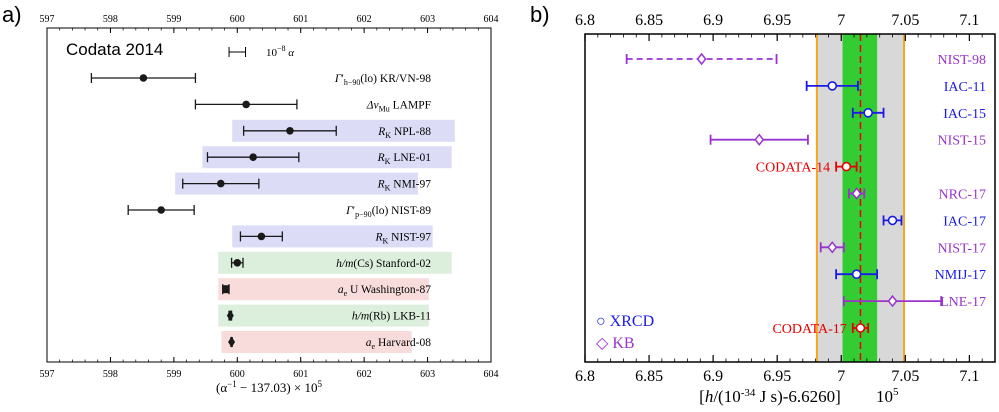  What do you see at coordinates (615, 343) in the screenshot?
I see `legend-entry: ◇ KB` at bounding box center [615, 343].